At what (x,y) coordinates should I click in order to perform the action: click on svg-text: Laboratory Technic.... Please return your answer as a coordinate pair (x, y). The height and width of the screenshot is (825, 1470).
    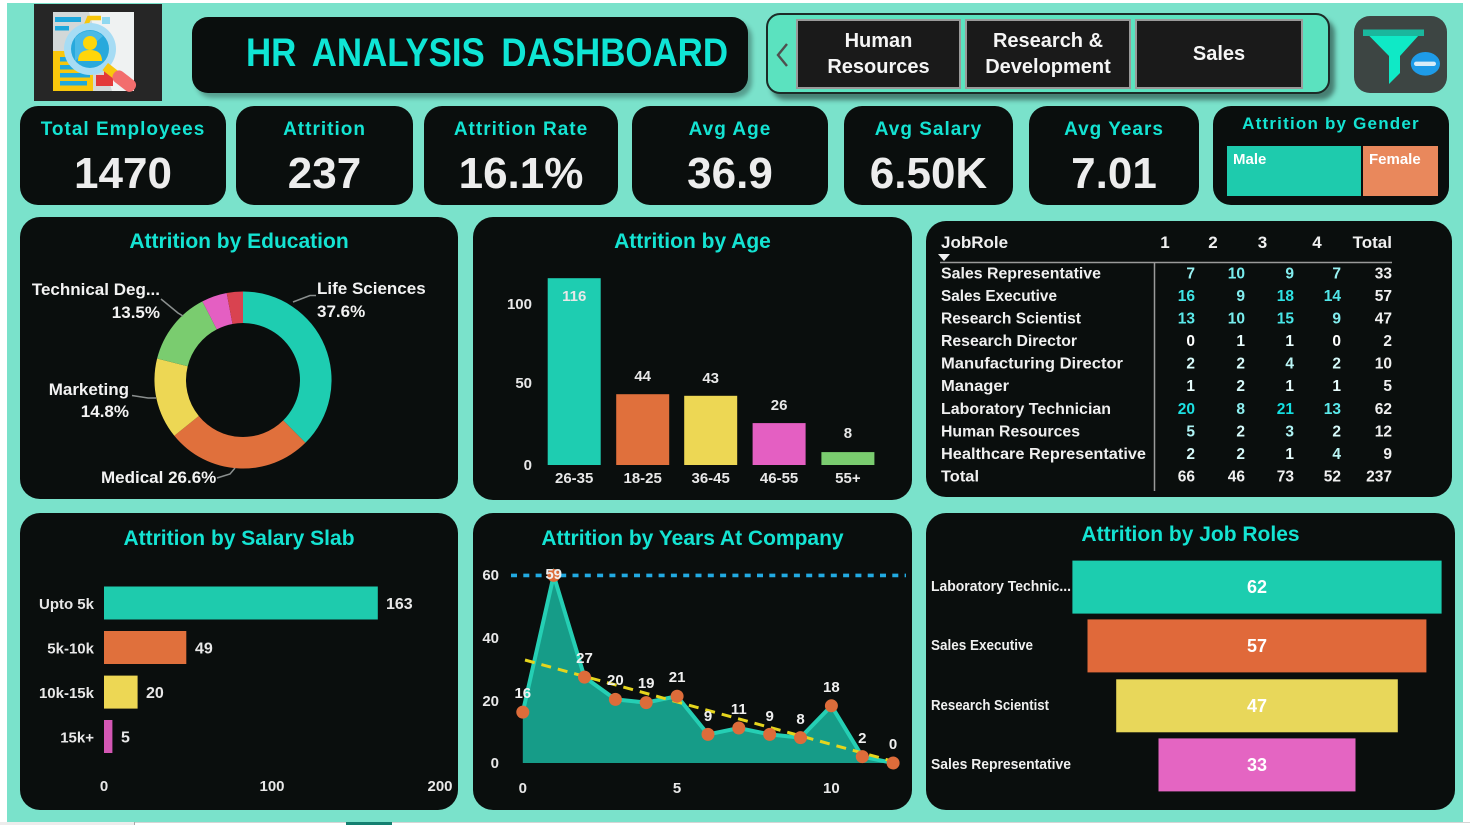
    Looking at the image, I should click on (1001, 586).